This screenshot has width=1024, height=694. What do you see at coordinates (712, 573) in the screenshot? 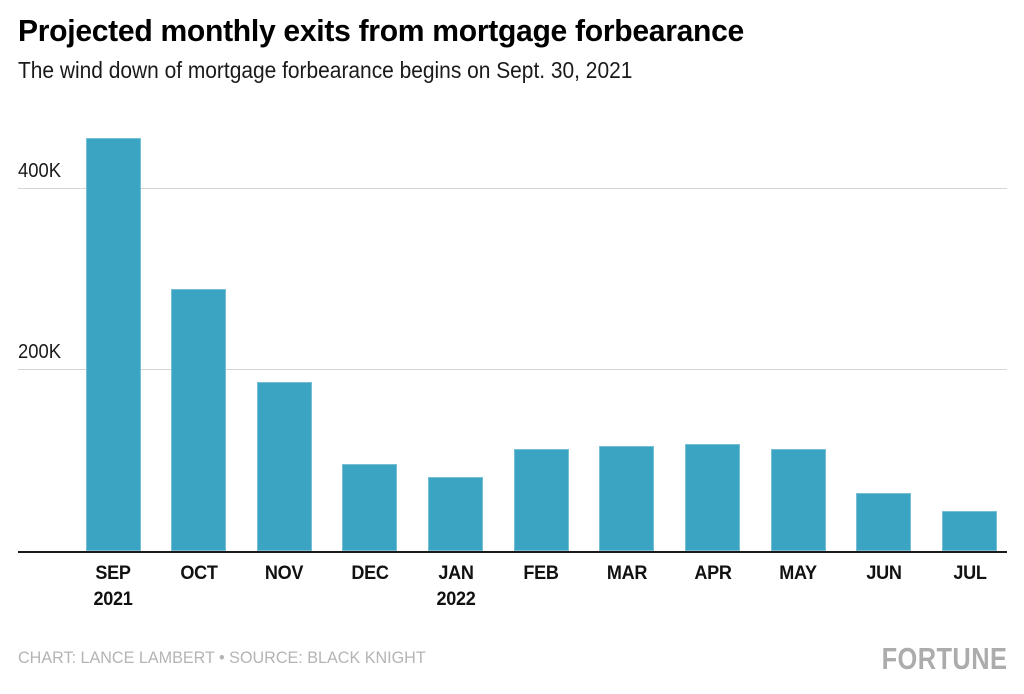
I see `x-axis-label-apr: APR` at bounding box center [712, 573].